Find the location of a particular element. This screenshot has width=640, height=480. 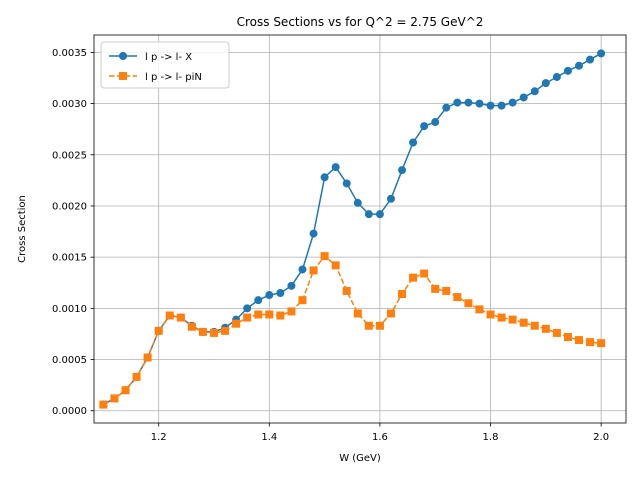

y-tick-label: 0.0030 is located at coordinates (69, 104).